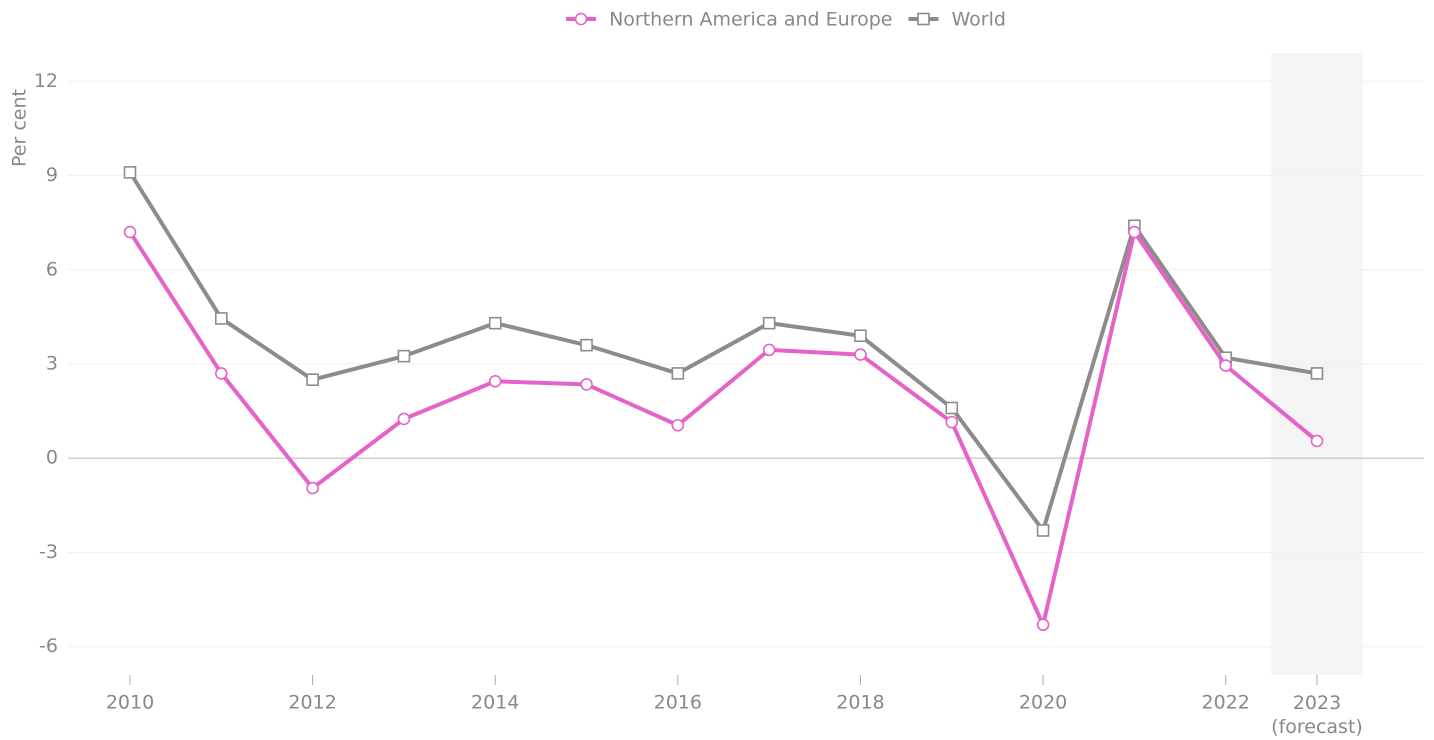  I want to click on legend-label: Northern America and Europe, so click(750, 20).